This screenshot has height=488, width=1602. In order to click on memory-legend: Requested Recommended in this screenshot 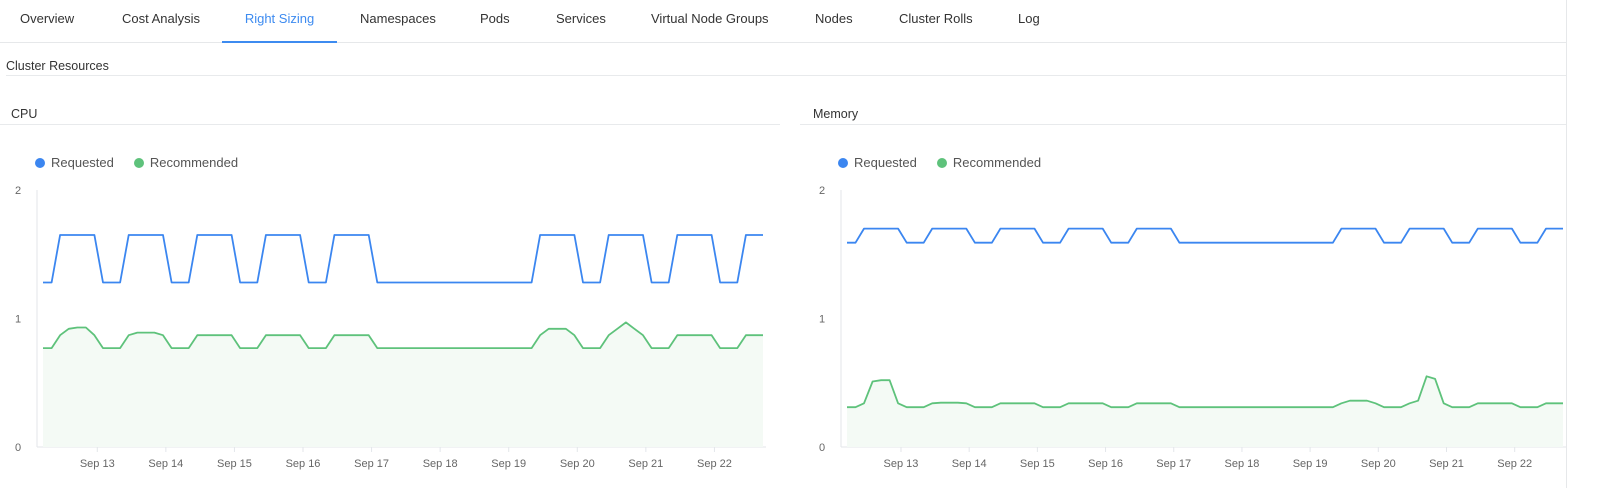, I will do `click(939, 162)`.